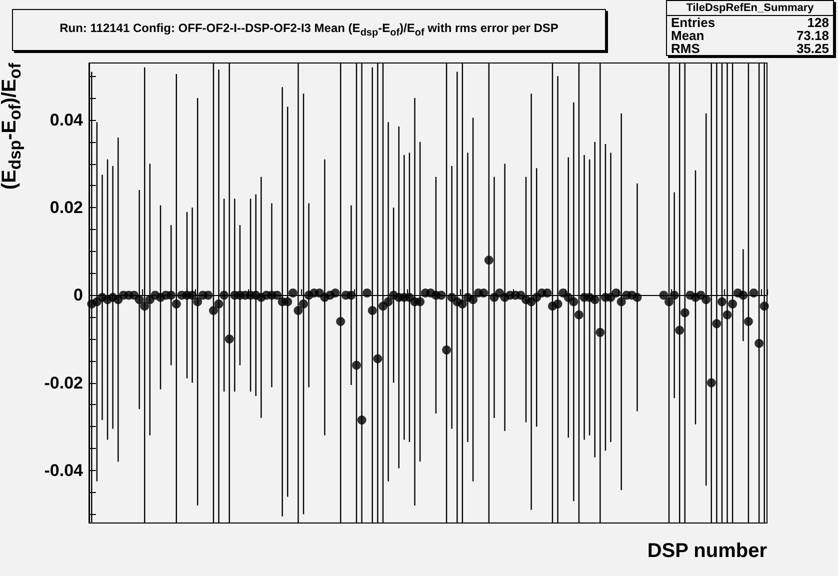 The height and width of the screenshot is (576, 838). What do you see at coordinates (66, 208) in the screenshot?
I see `y-tick-label: 0.02` at bounding box center [66, 208].